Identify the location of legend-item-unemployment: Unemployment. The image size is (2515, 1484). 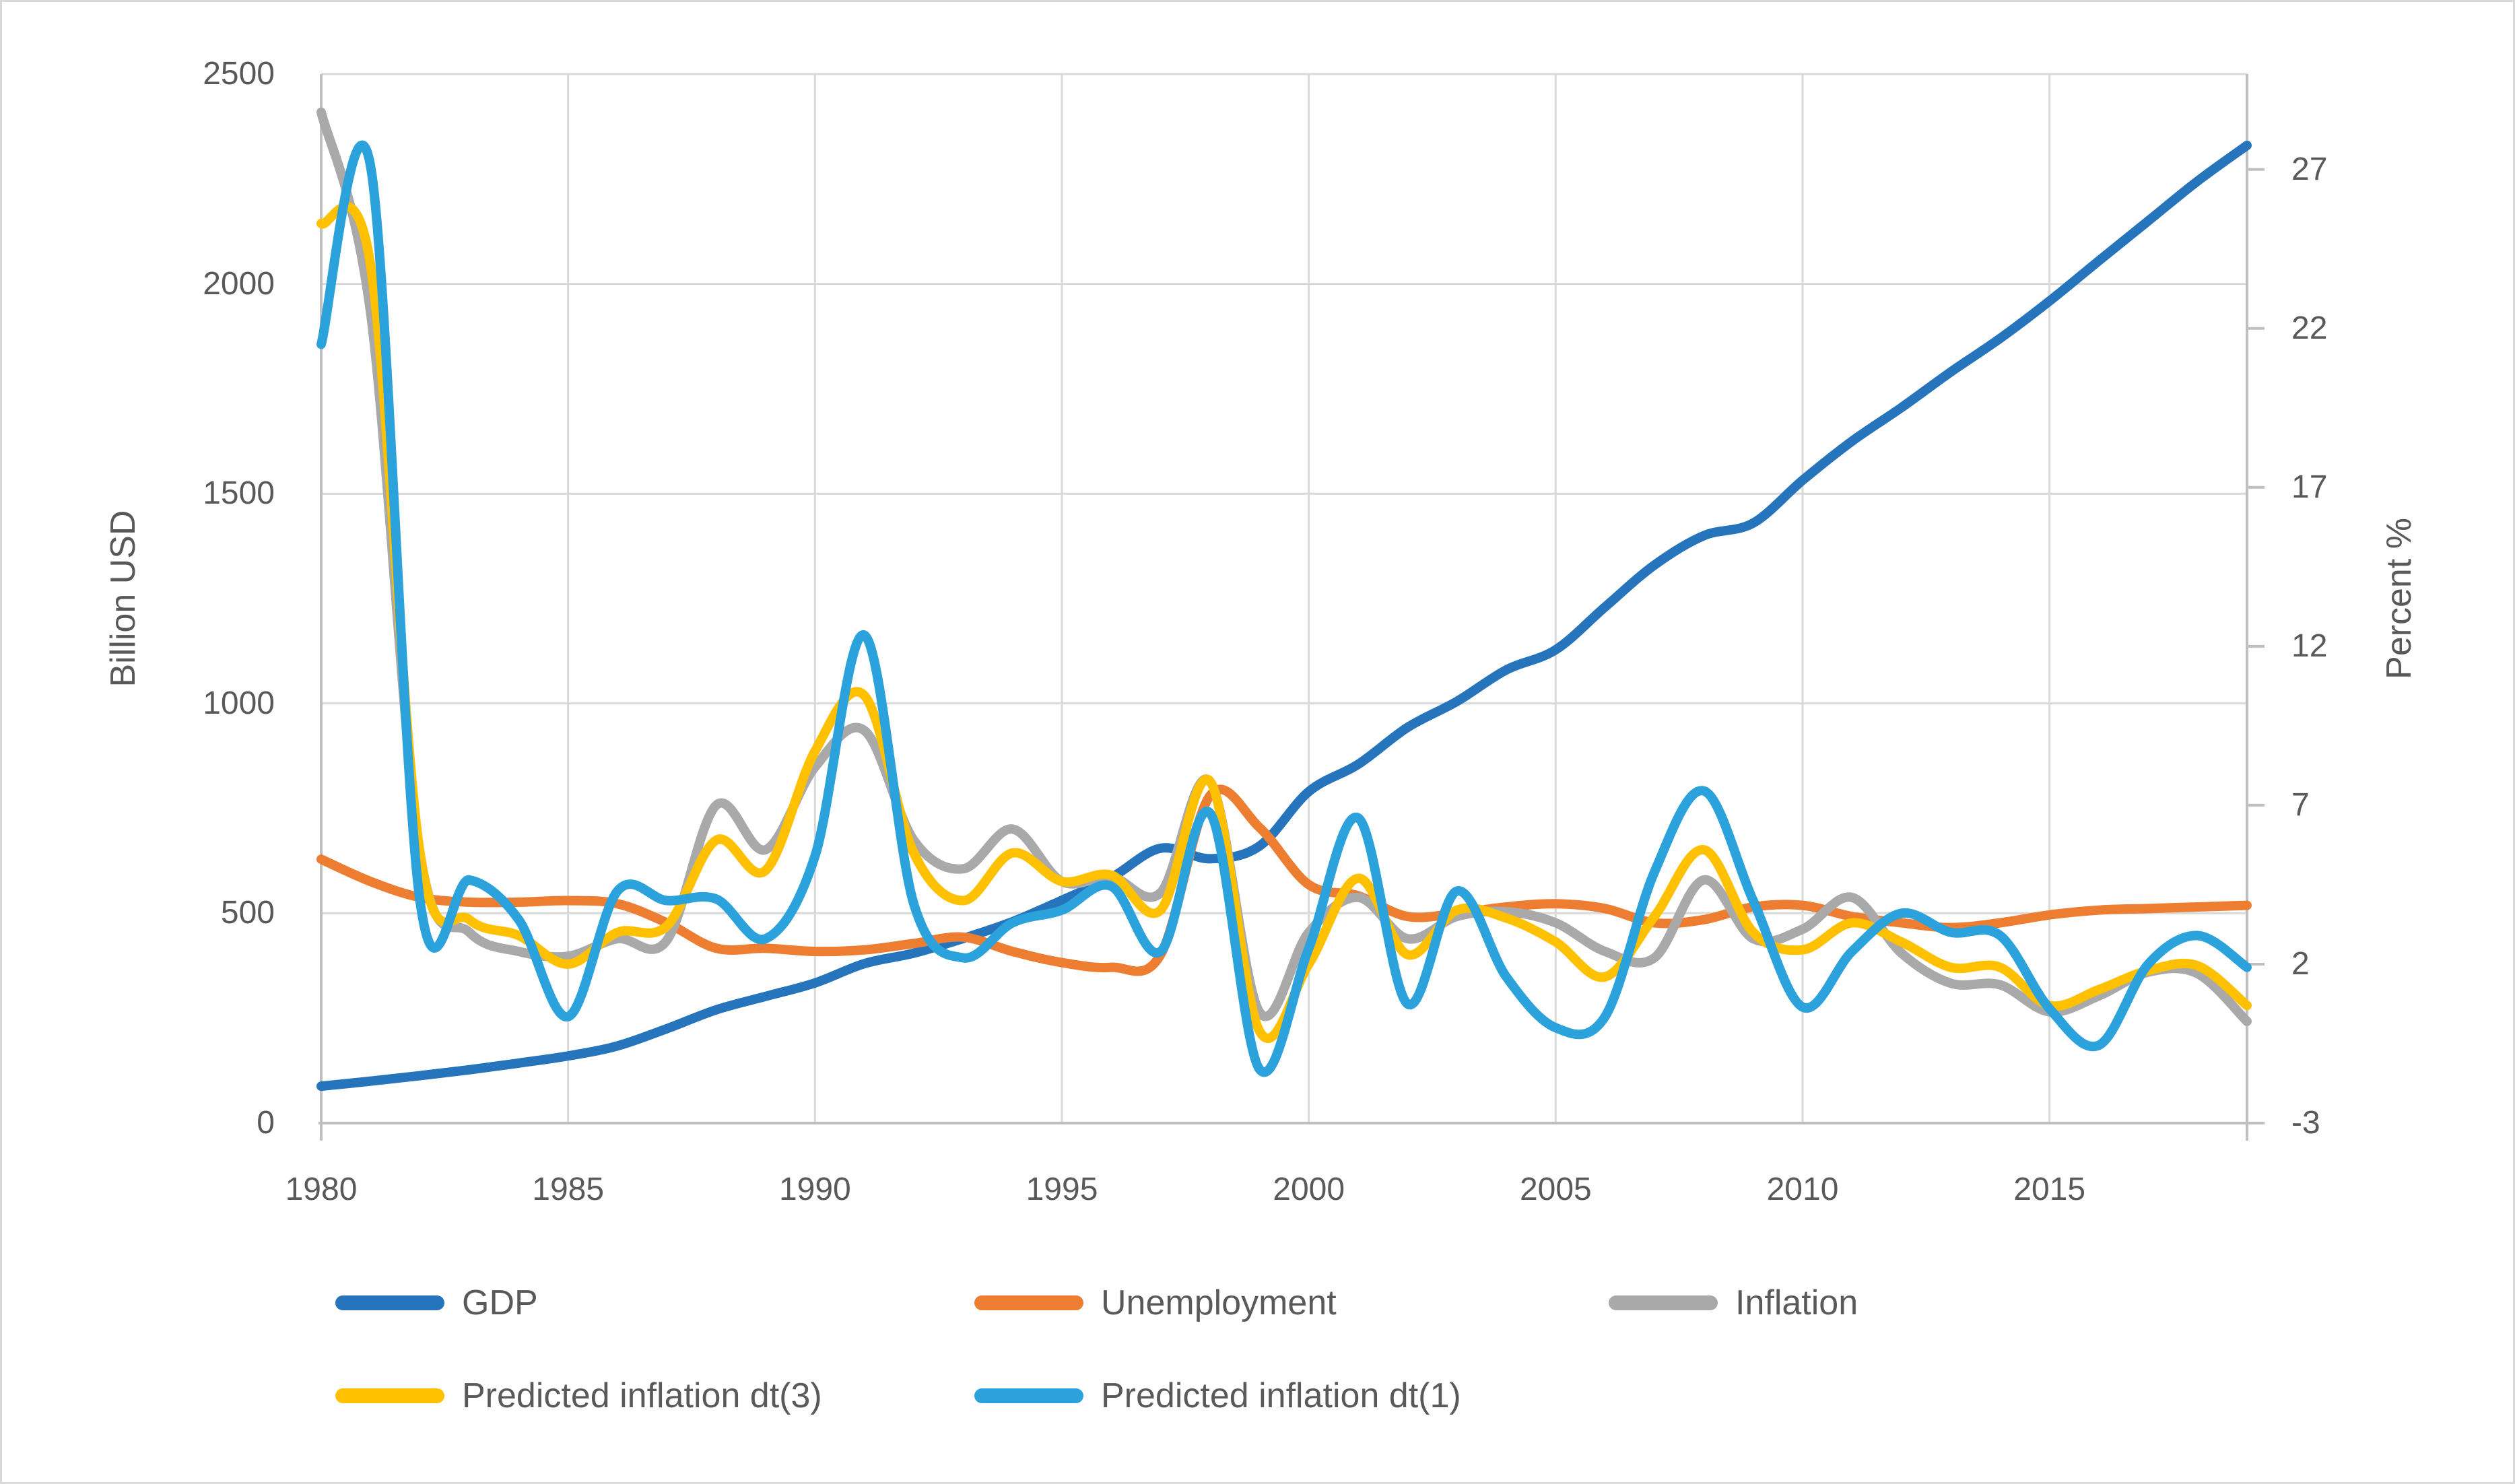
(1155, 1302).